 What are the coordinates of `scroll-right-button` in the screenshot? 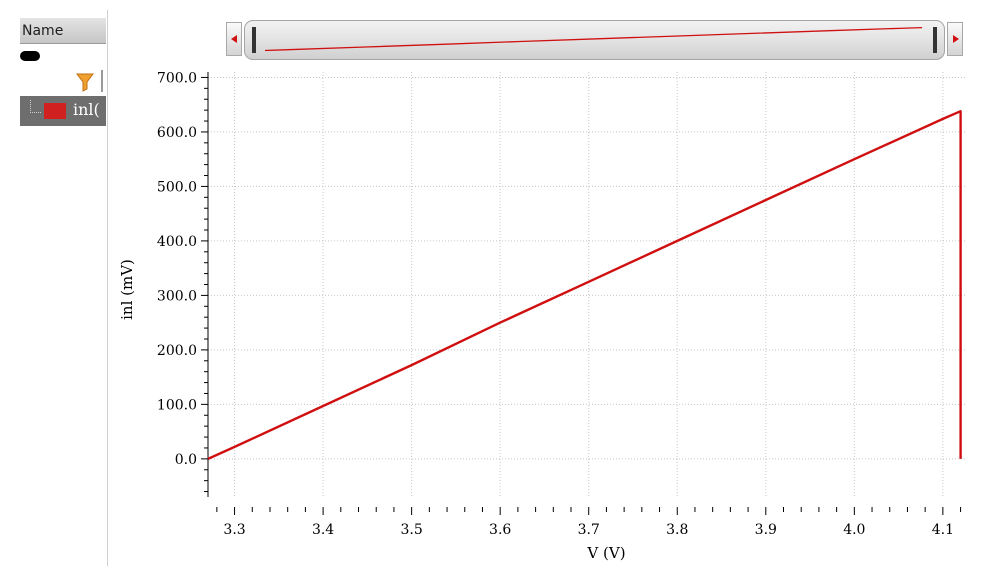 It's located at (955, 39).